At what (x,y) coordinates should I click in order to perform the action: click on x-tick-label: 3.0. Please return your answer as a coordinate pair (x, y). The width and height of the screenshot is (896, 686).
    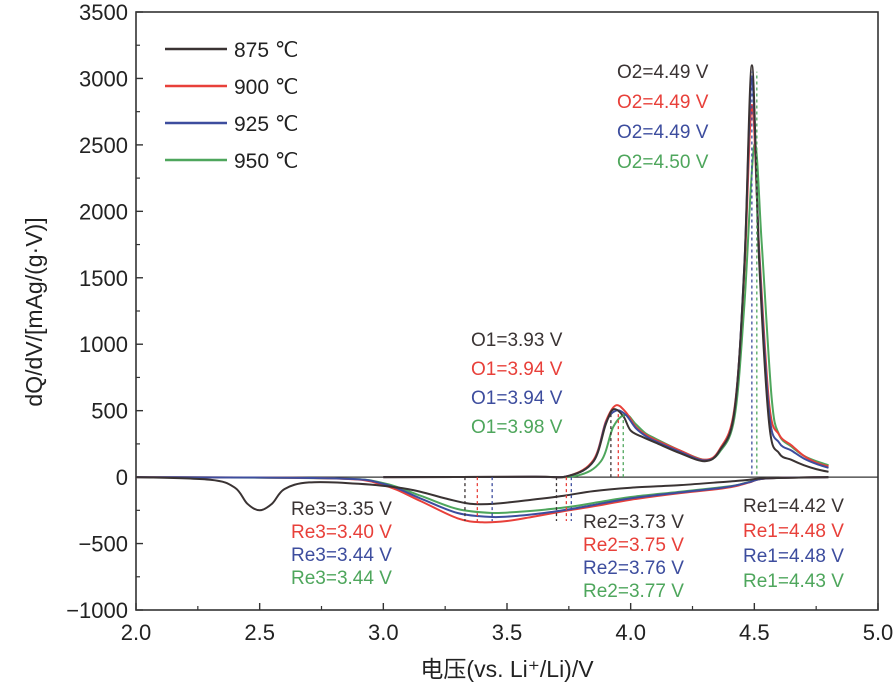
    Looking at the image, I should click on (383, 632).